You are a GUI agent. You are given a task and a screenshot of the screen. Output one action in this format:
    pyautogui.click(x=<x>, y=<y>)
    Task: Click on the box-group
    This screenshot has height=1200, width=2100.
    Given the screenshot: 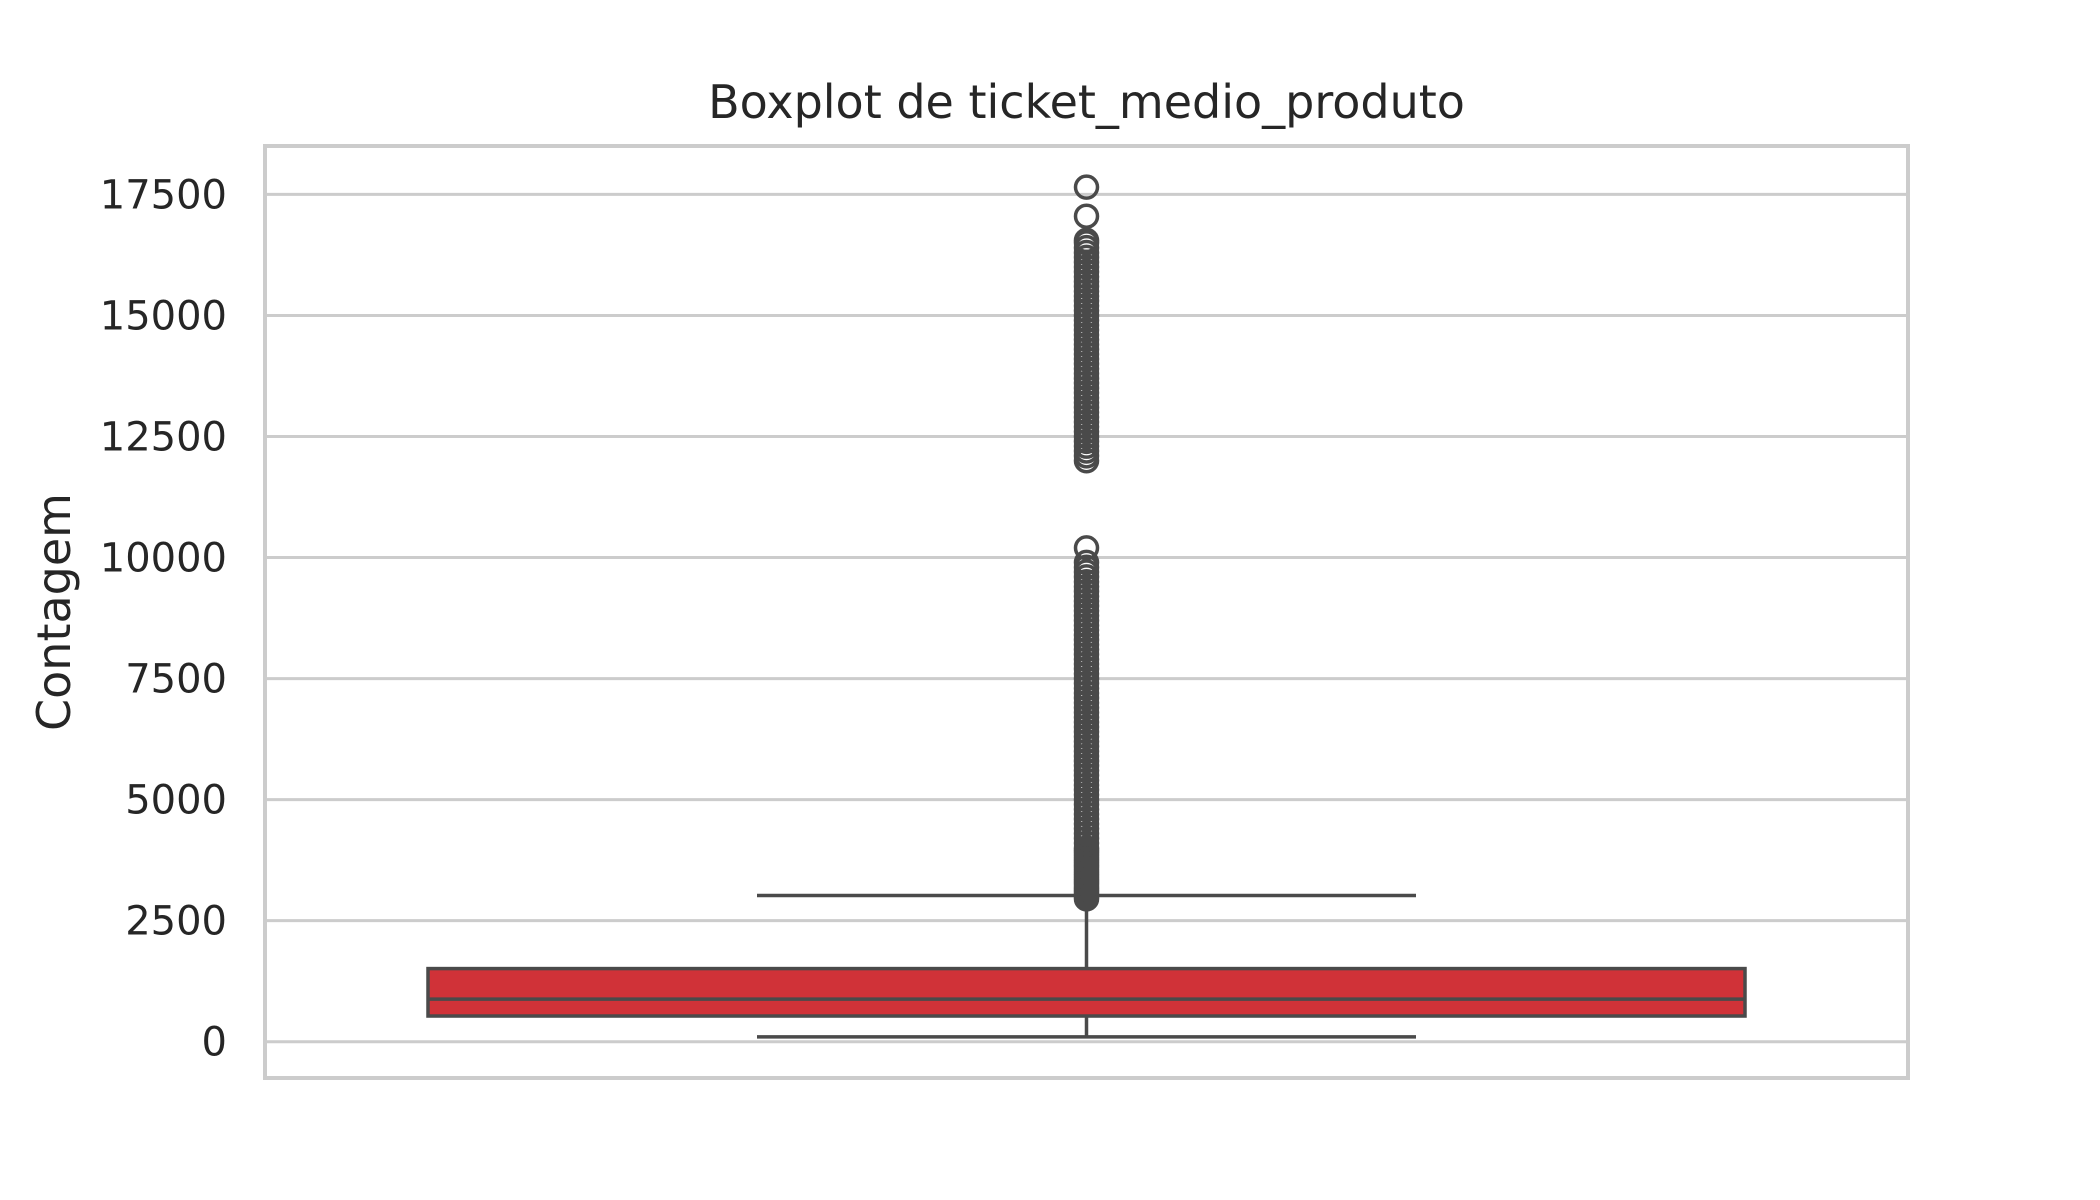 What is the action you would take?
    pyautogui.click(x=1086, y=966)
    